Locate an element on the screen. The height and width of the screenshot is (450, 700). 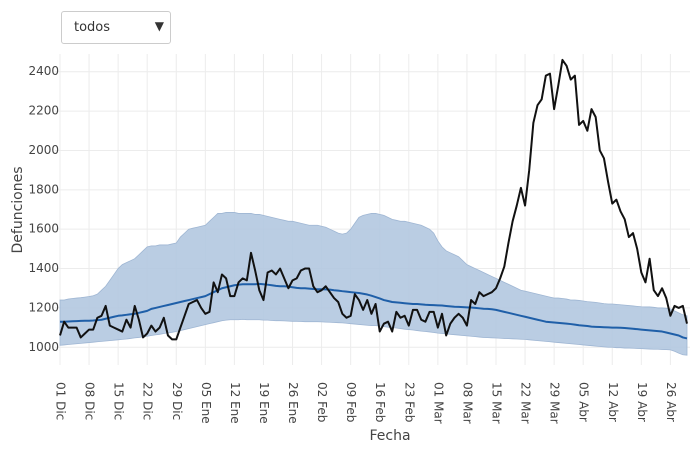
y-tick-label: 1000 is located at coordinates (43, 347).